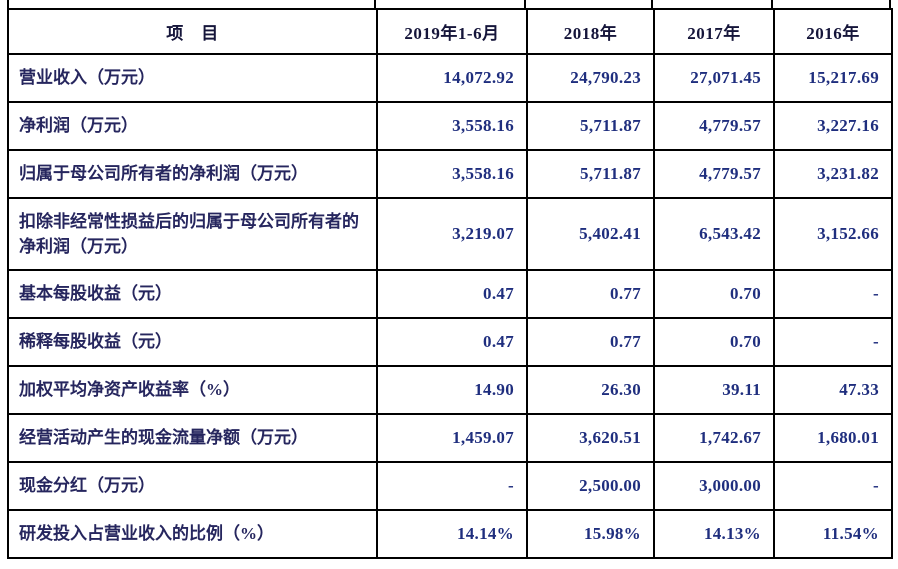 The width and height of the screenshot is (898, 569). What do you see at coordinates (714, 534) in the screenshot?
I see `row-value: 14.13%` at bounding box center [714, 534].